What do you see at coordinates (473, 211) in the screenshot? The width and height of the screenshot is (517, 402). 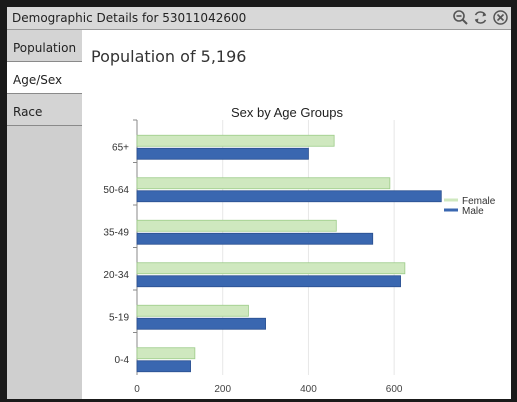 I see `legend-label: Male` at bounding box center [473, 211].